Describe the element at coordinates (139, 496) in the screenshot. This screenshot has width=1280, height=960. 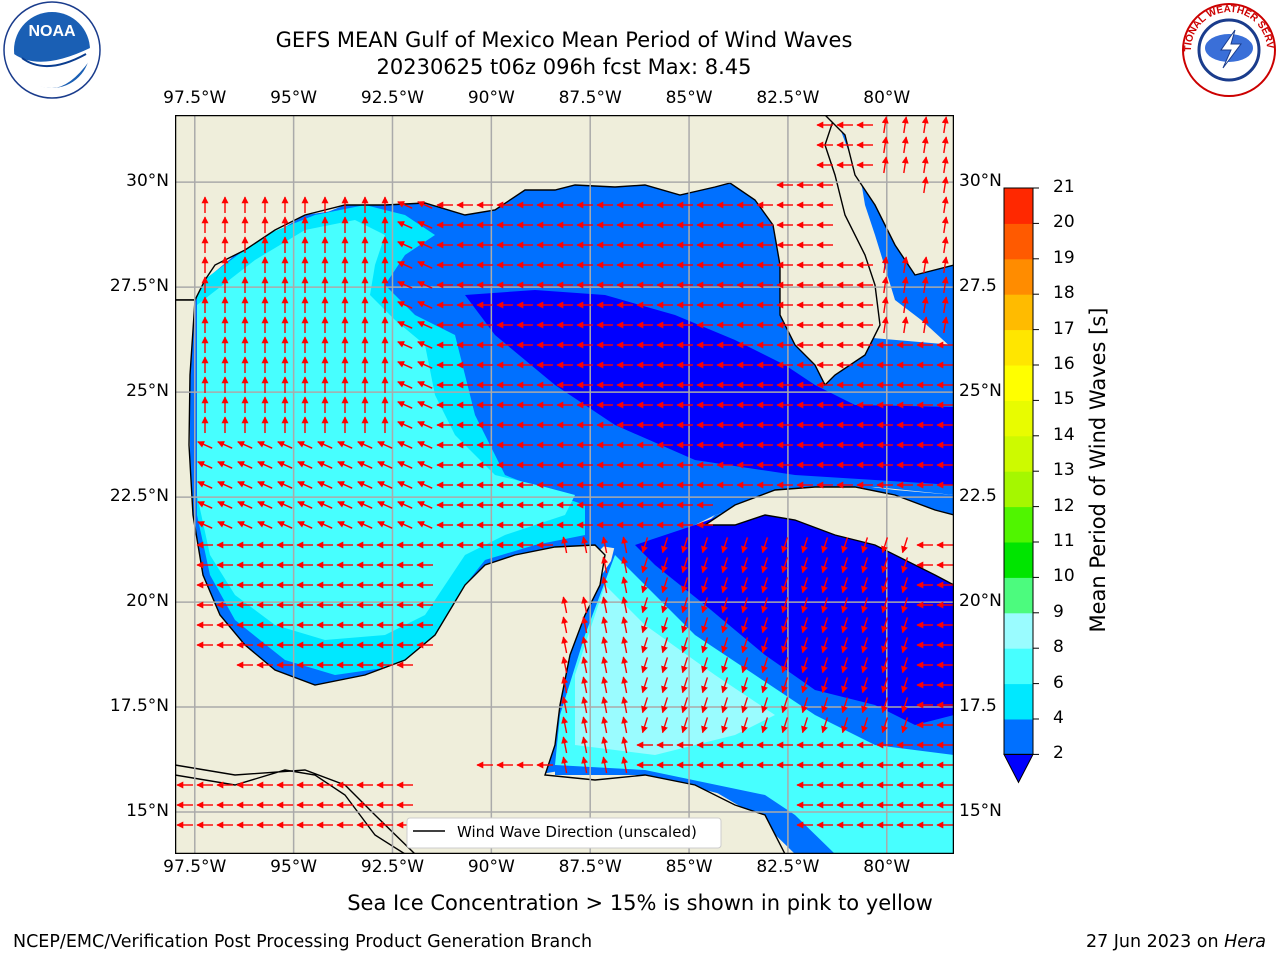
I see `lat-tick-label: 22.5°N` at that location.